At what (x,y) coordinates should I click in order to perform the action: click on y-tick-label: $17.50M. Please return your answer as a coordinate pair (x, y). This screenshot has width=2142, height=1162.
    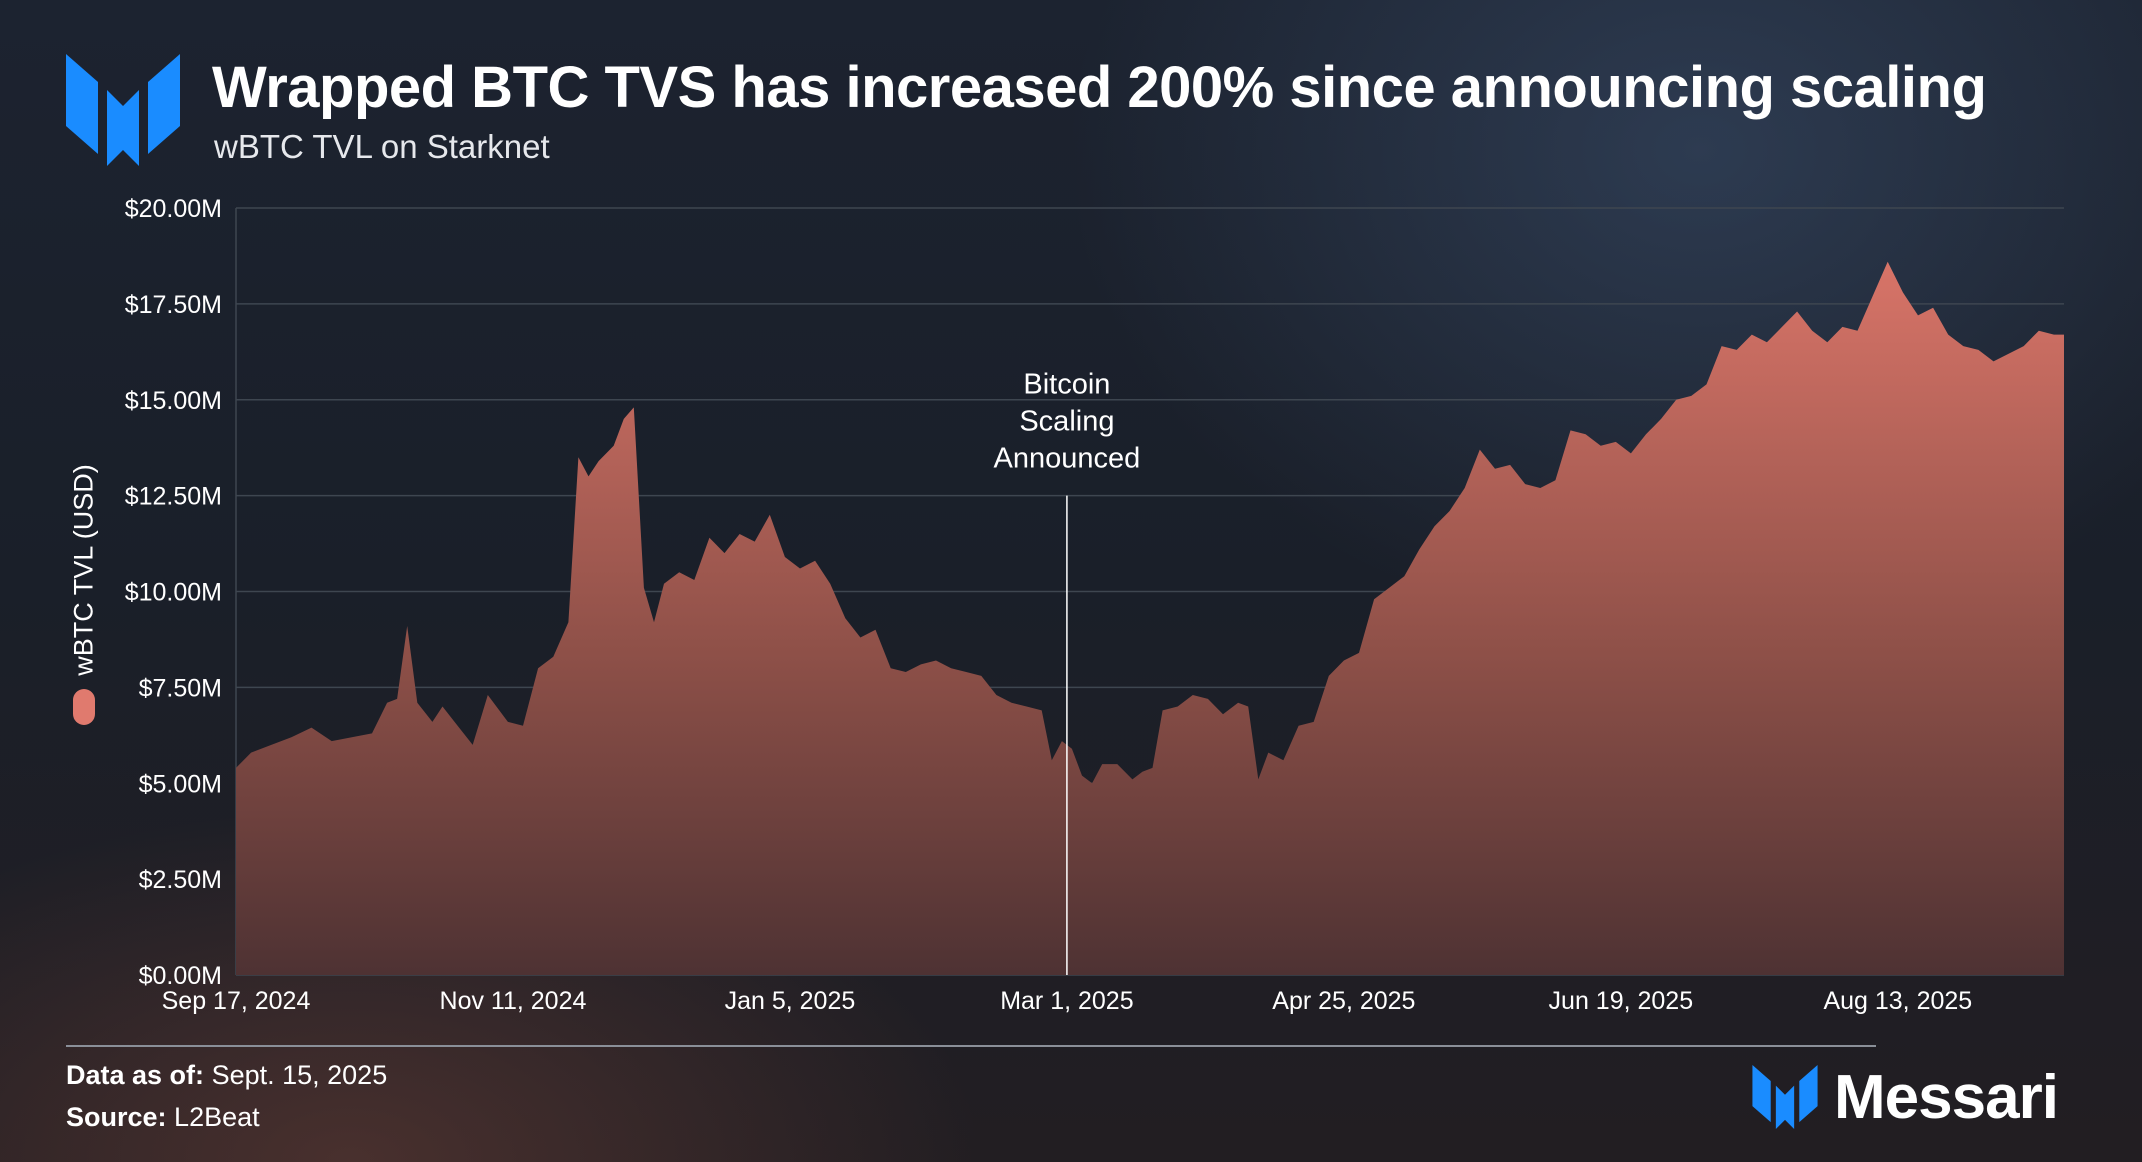
    Looking at the image, I should click on (173, 305).